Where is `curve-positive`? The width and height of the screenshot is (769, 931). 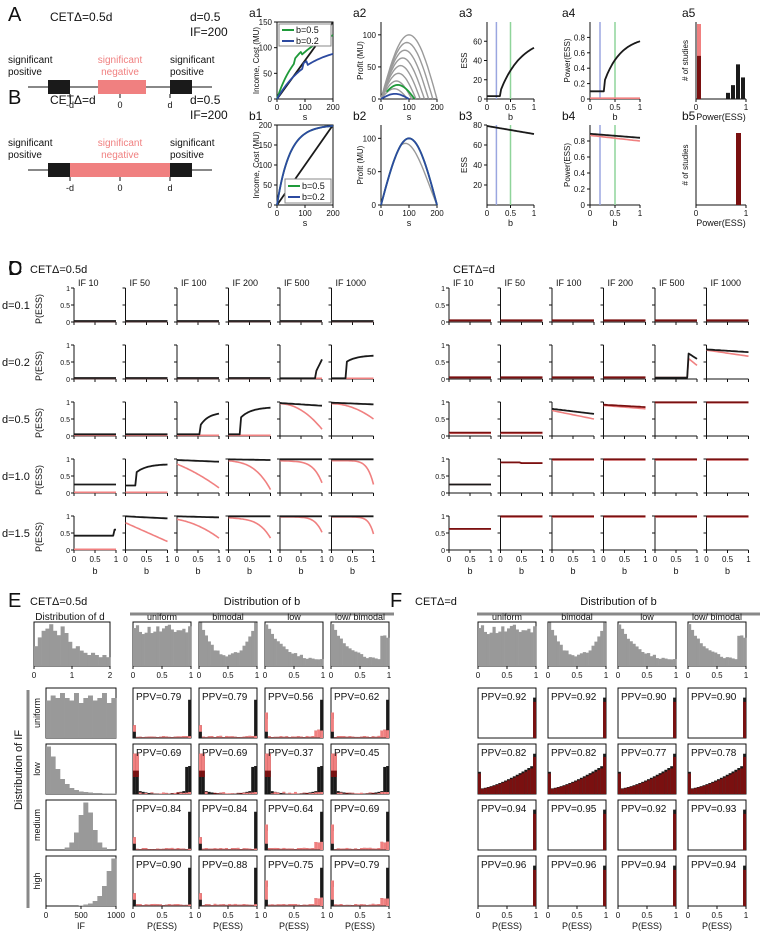
curve-positive is located at coordinates (676, 365).